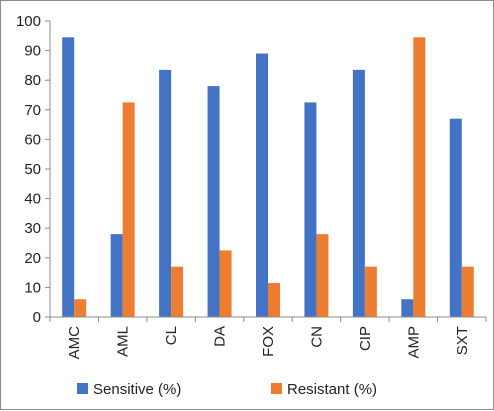 The height and width of the screenshot is (411, 494). What do you see at coordinates (370, 291) in the screenshot?
I see `resistant-bar-cip` at bounding box center [370, 291].